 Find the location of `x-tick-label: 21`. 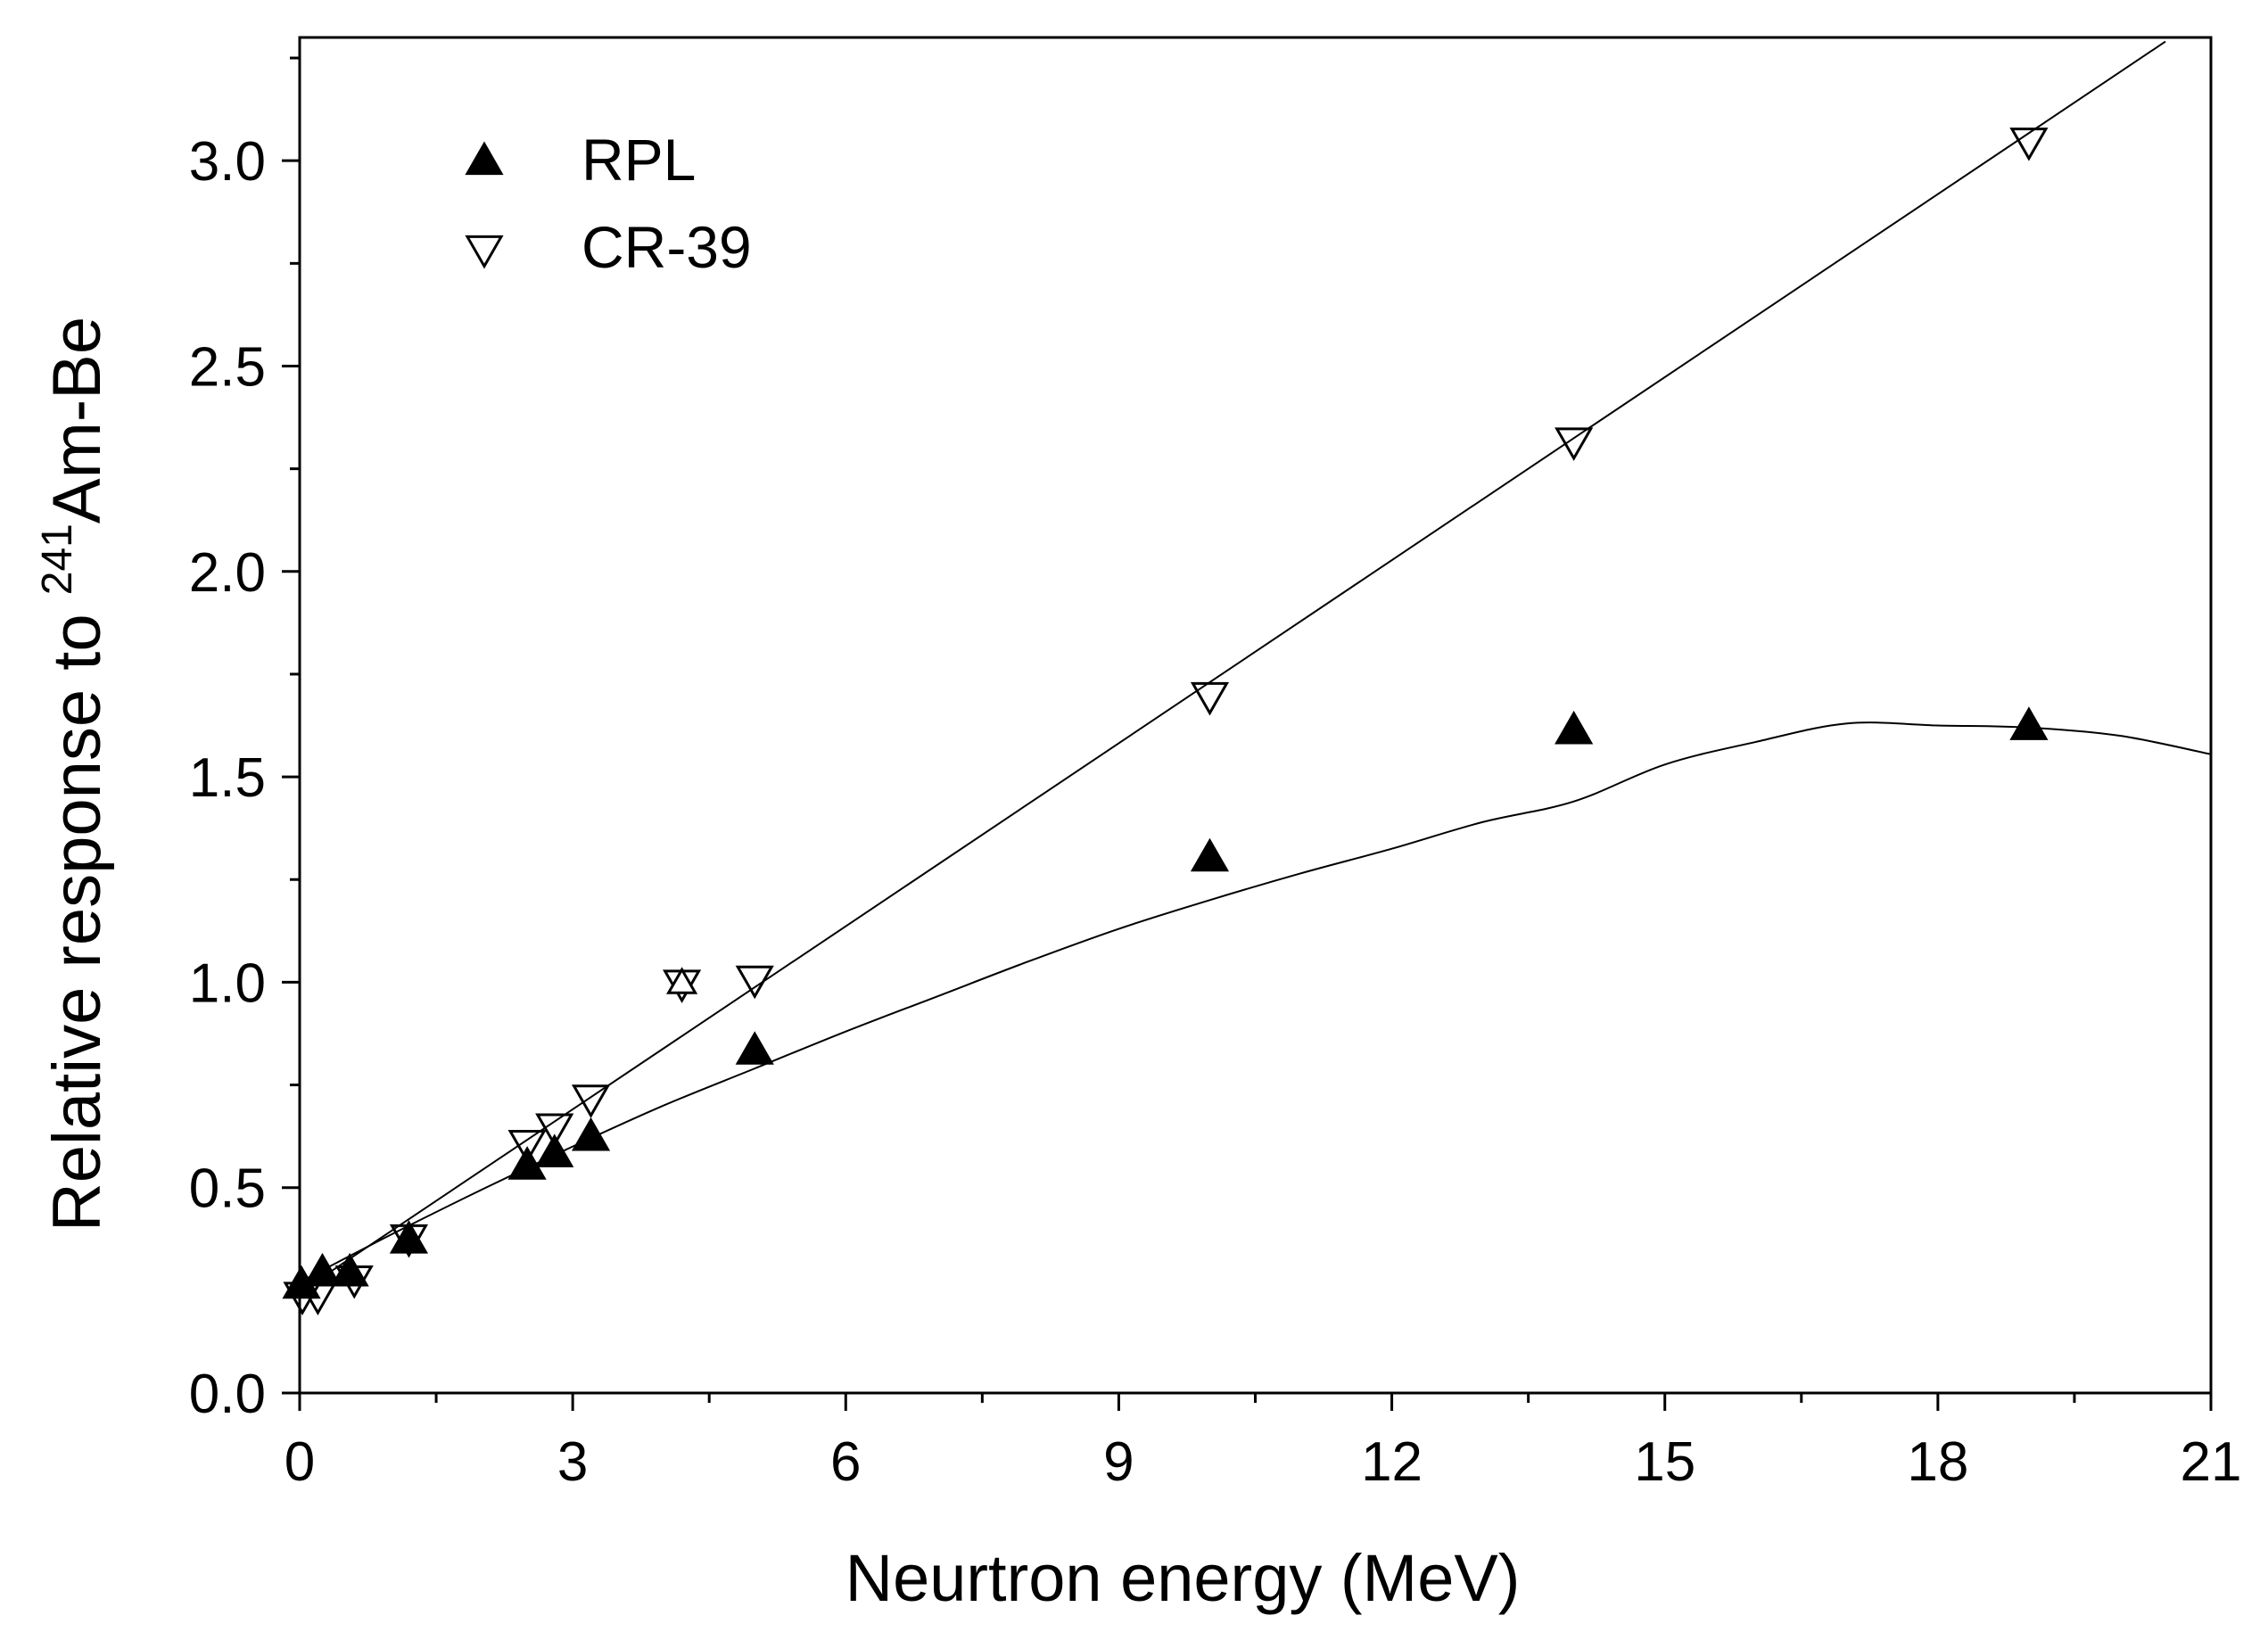

x-tick-label: 21 is located at coordinates (2211, 1462).